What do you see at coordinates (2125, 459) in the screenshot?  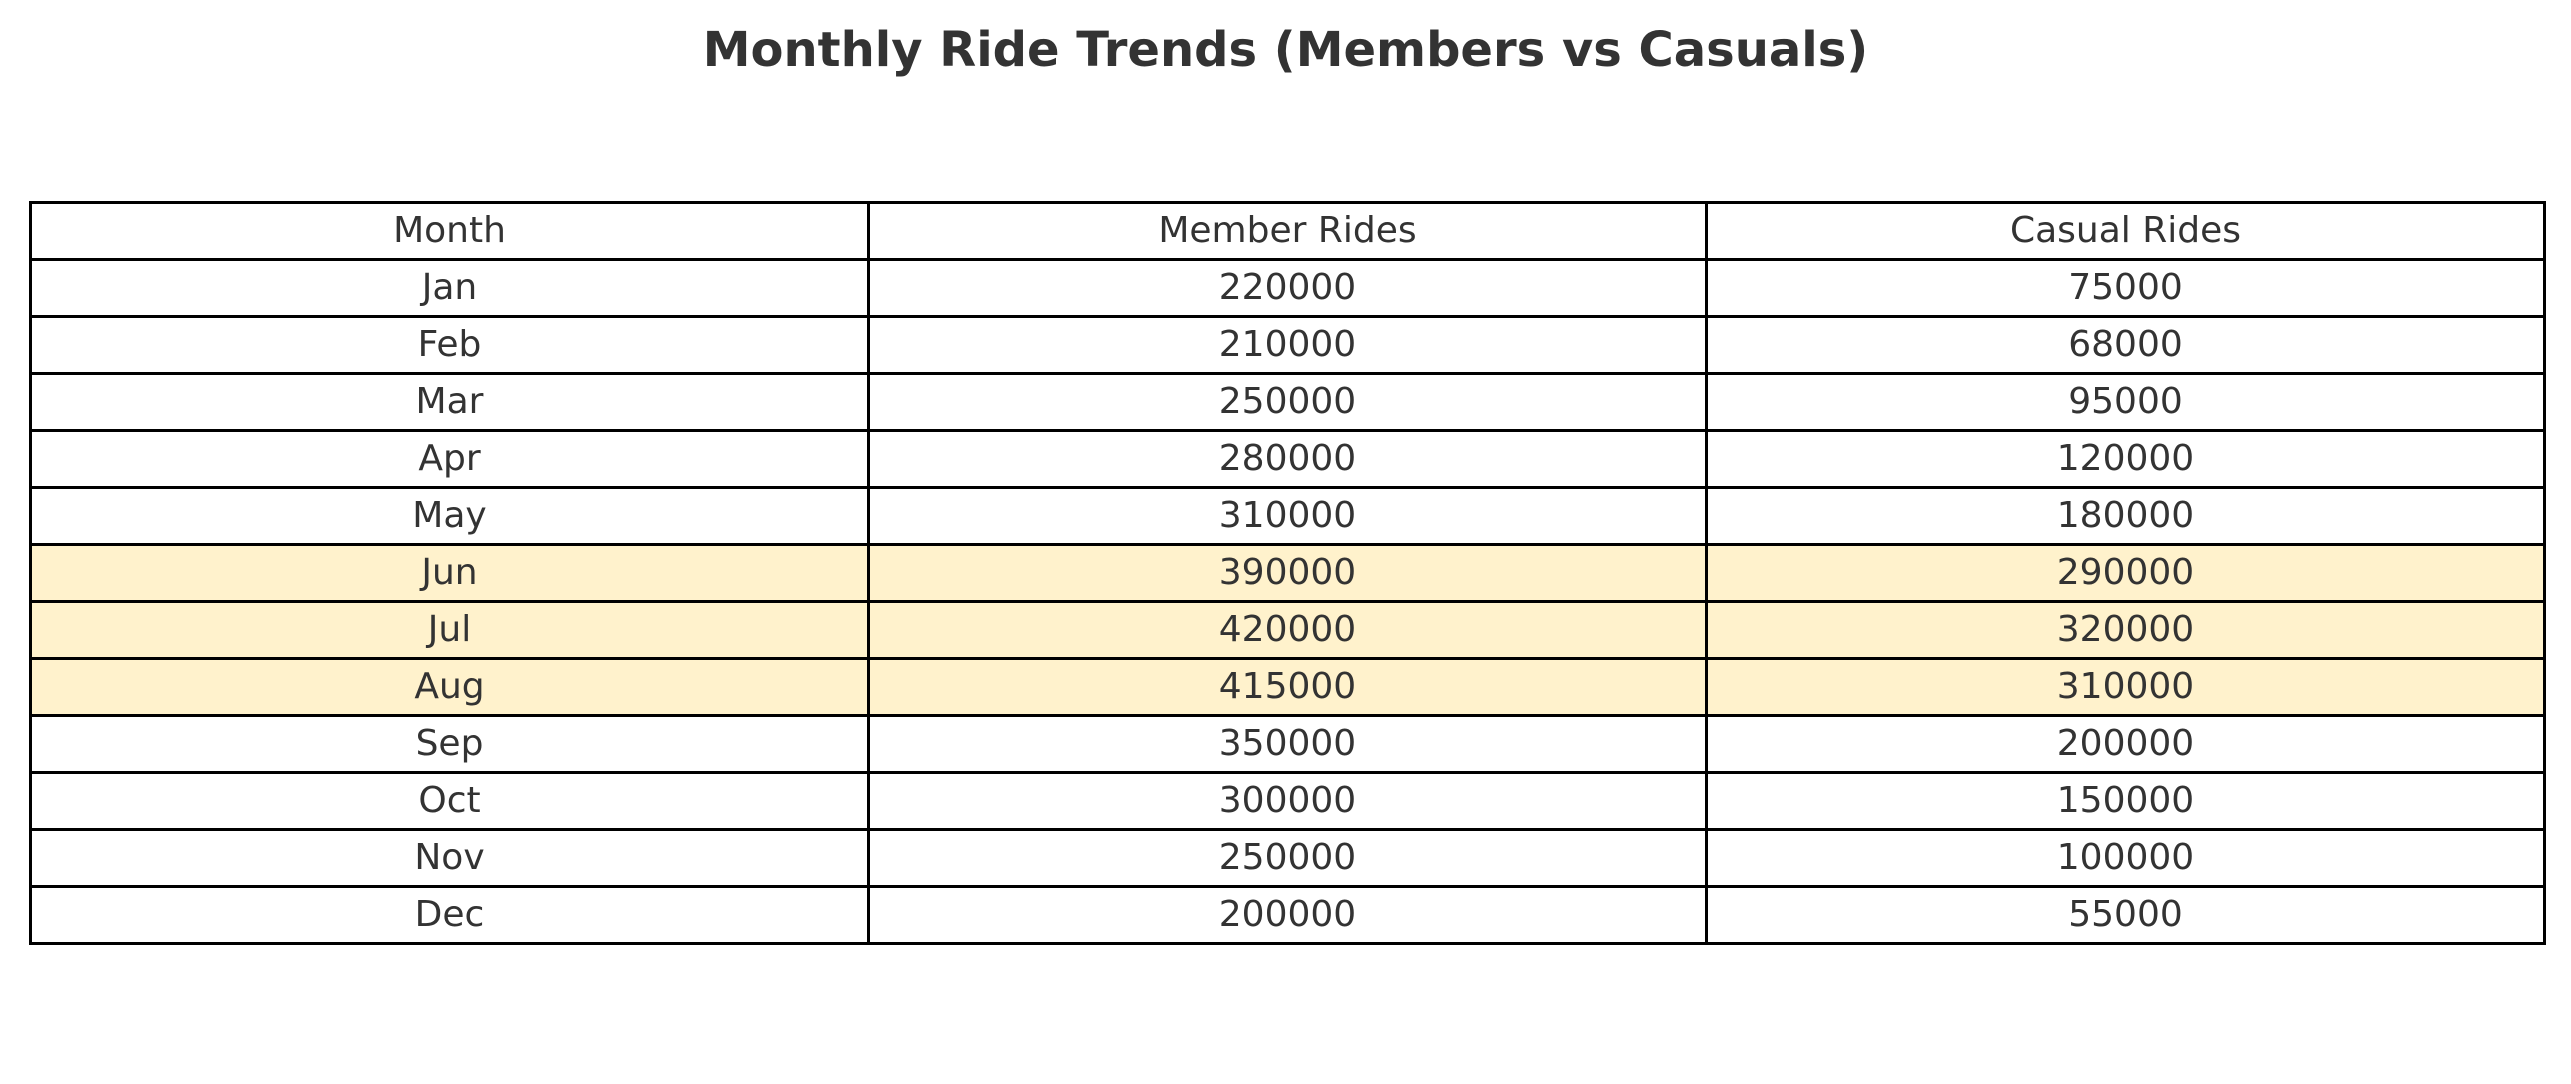 I see `casual-rides-cell: 120000` at bounding box center [2125, 459].